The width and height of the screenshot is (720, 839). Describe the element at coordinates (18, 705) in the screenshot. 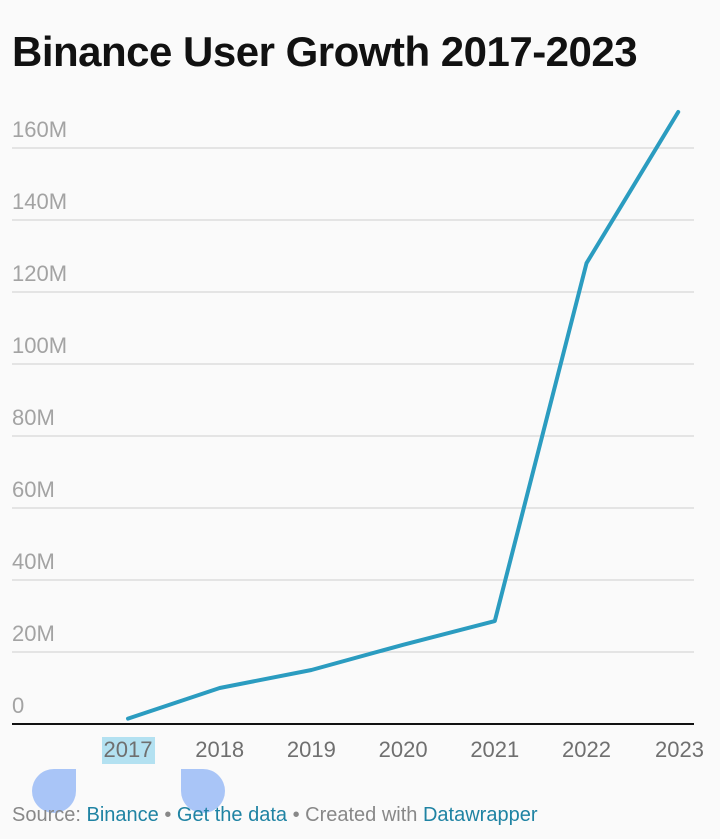

I see `y-tick-label: 0` at that location.